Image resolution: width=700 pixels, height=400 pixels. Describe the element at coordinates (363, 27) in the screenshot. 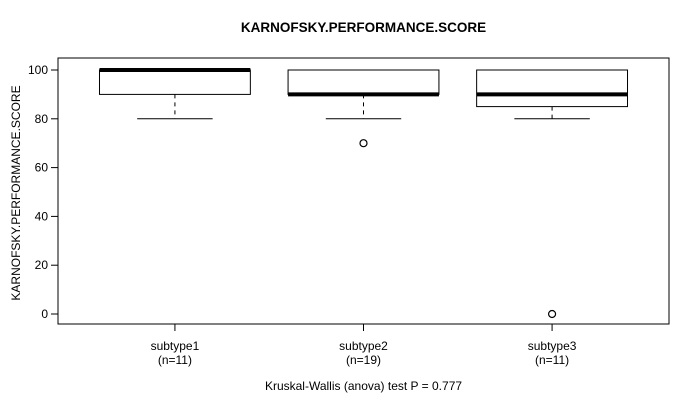

I see `chart-title: KARNOFSKY.PERFORMANCE.SCORE` at that location.